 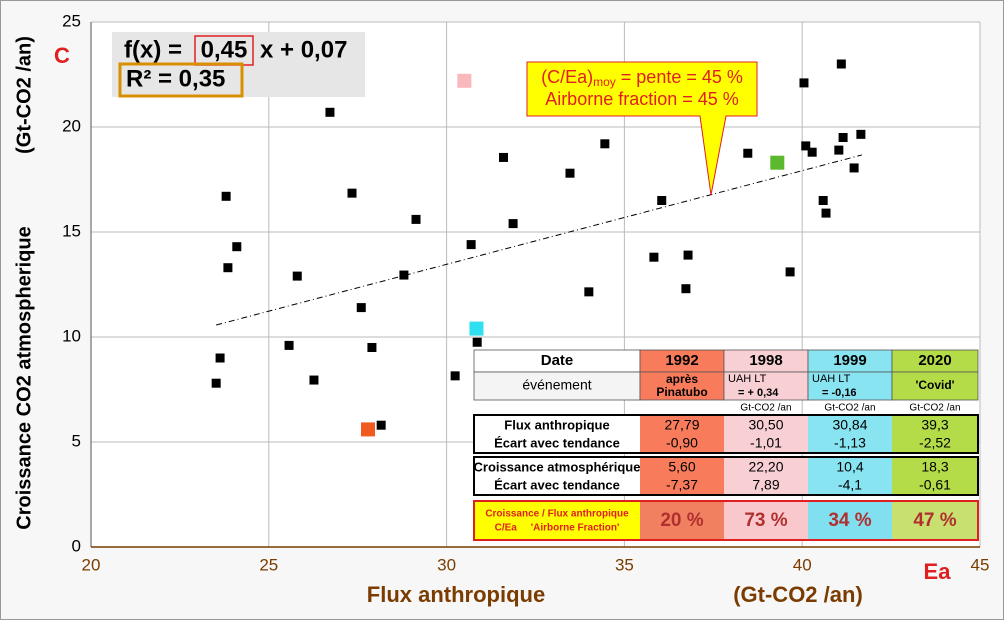 What do you see at coordinates (682, 379) in the screenshot?
I see `table-event: après` at bounding box center [682, 379].